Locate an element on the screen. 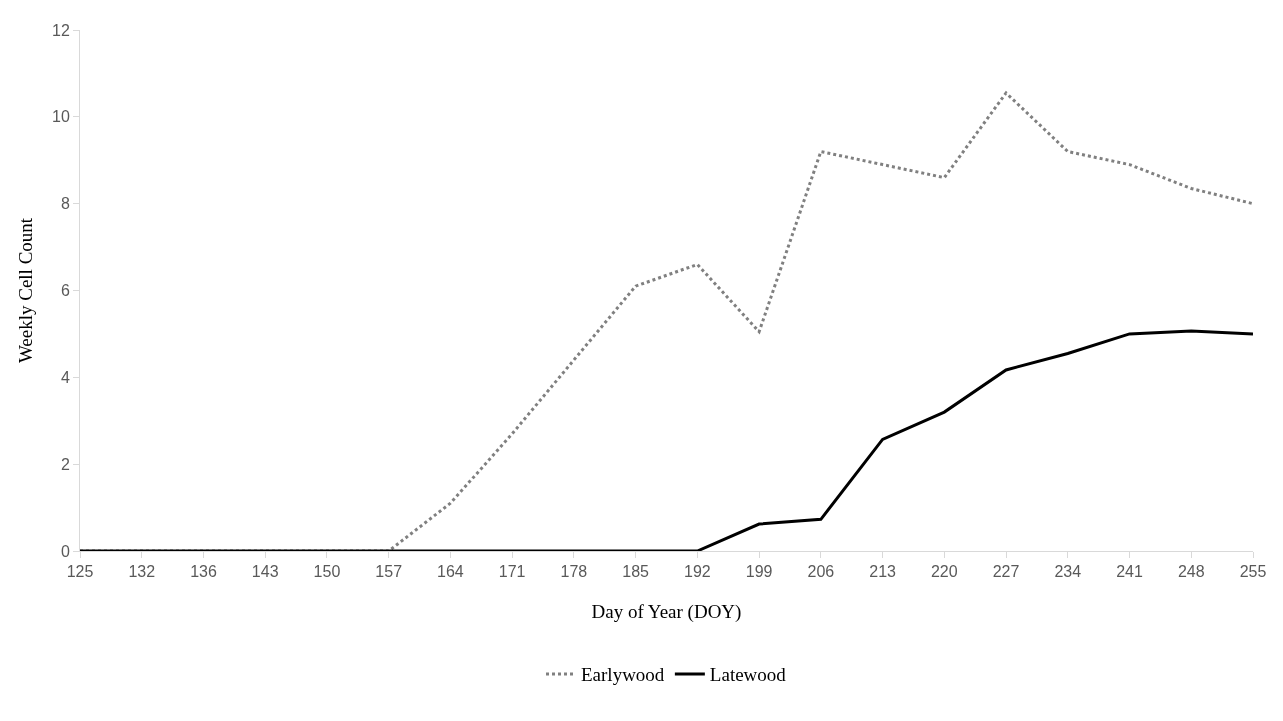  x-tick-label: 132 is located at coordinates (142, 572).